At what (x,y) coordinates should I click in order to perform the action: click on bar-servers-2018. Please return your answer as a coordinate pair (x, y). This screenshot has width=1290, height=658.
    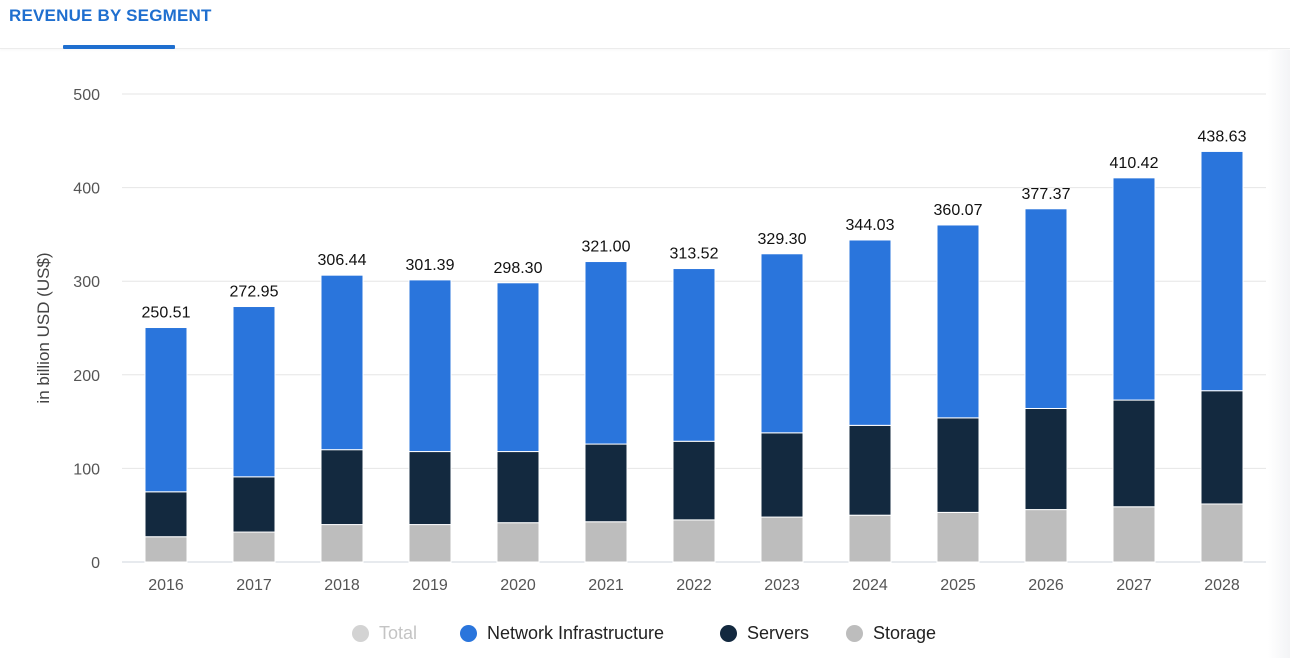
    Looking at the image, I should click on (342, 487).